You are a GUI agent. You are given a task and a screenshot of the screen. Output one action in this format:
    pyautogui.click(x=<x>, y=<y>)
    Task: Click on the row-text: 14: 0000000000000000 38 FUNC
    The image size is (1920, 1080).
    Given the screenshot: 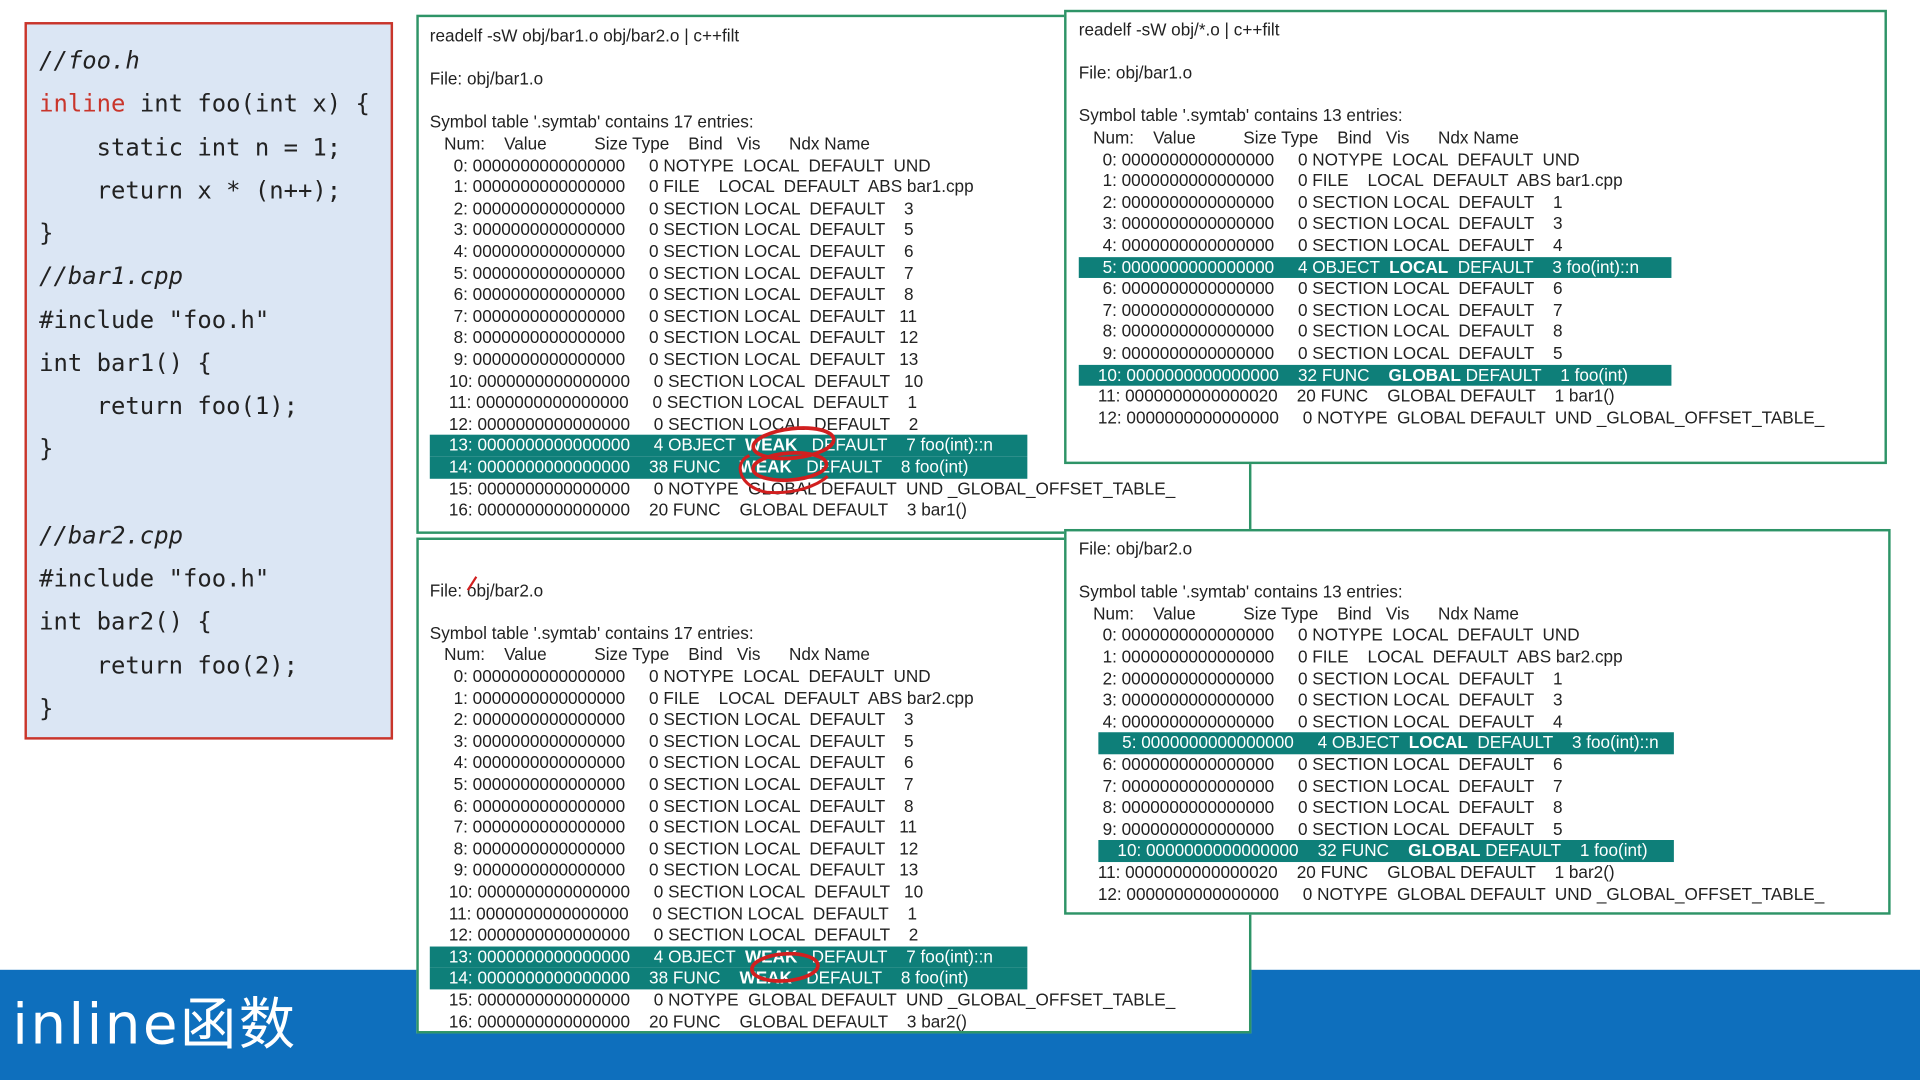 What is the action you would take?
    pyautogui.click(x=584, y=466)
    